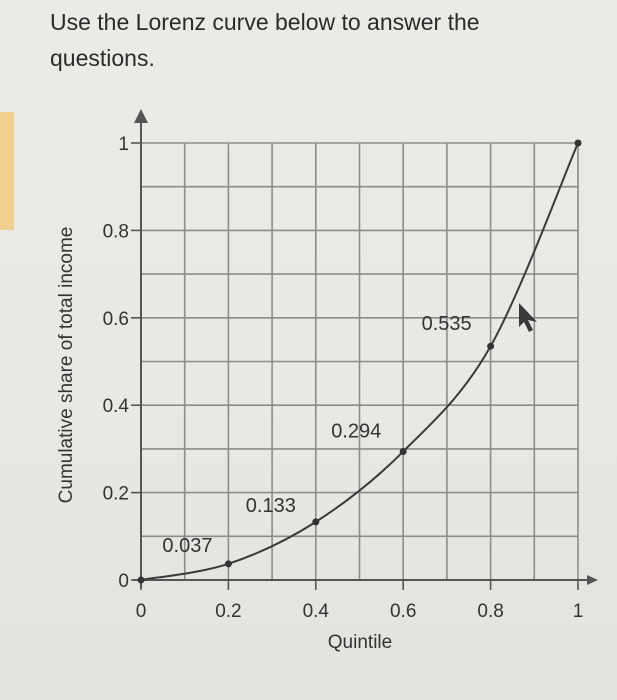 The width and height of the screenshot is (617, 700). I want to click on x-tick-label: 0.8, so click(490, 611).